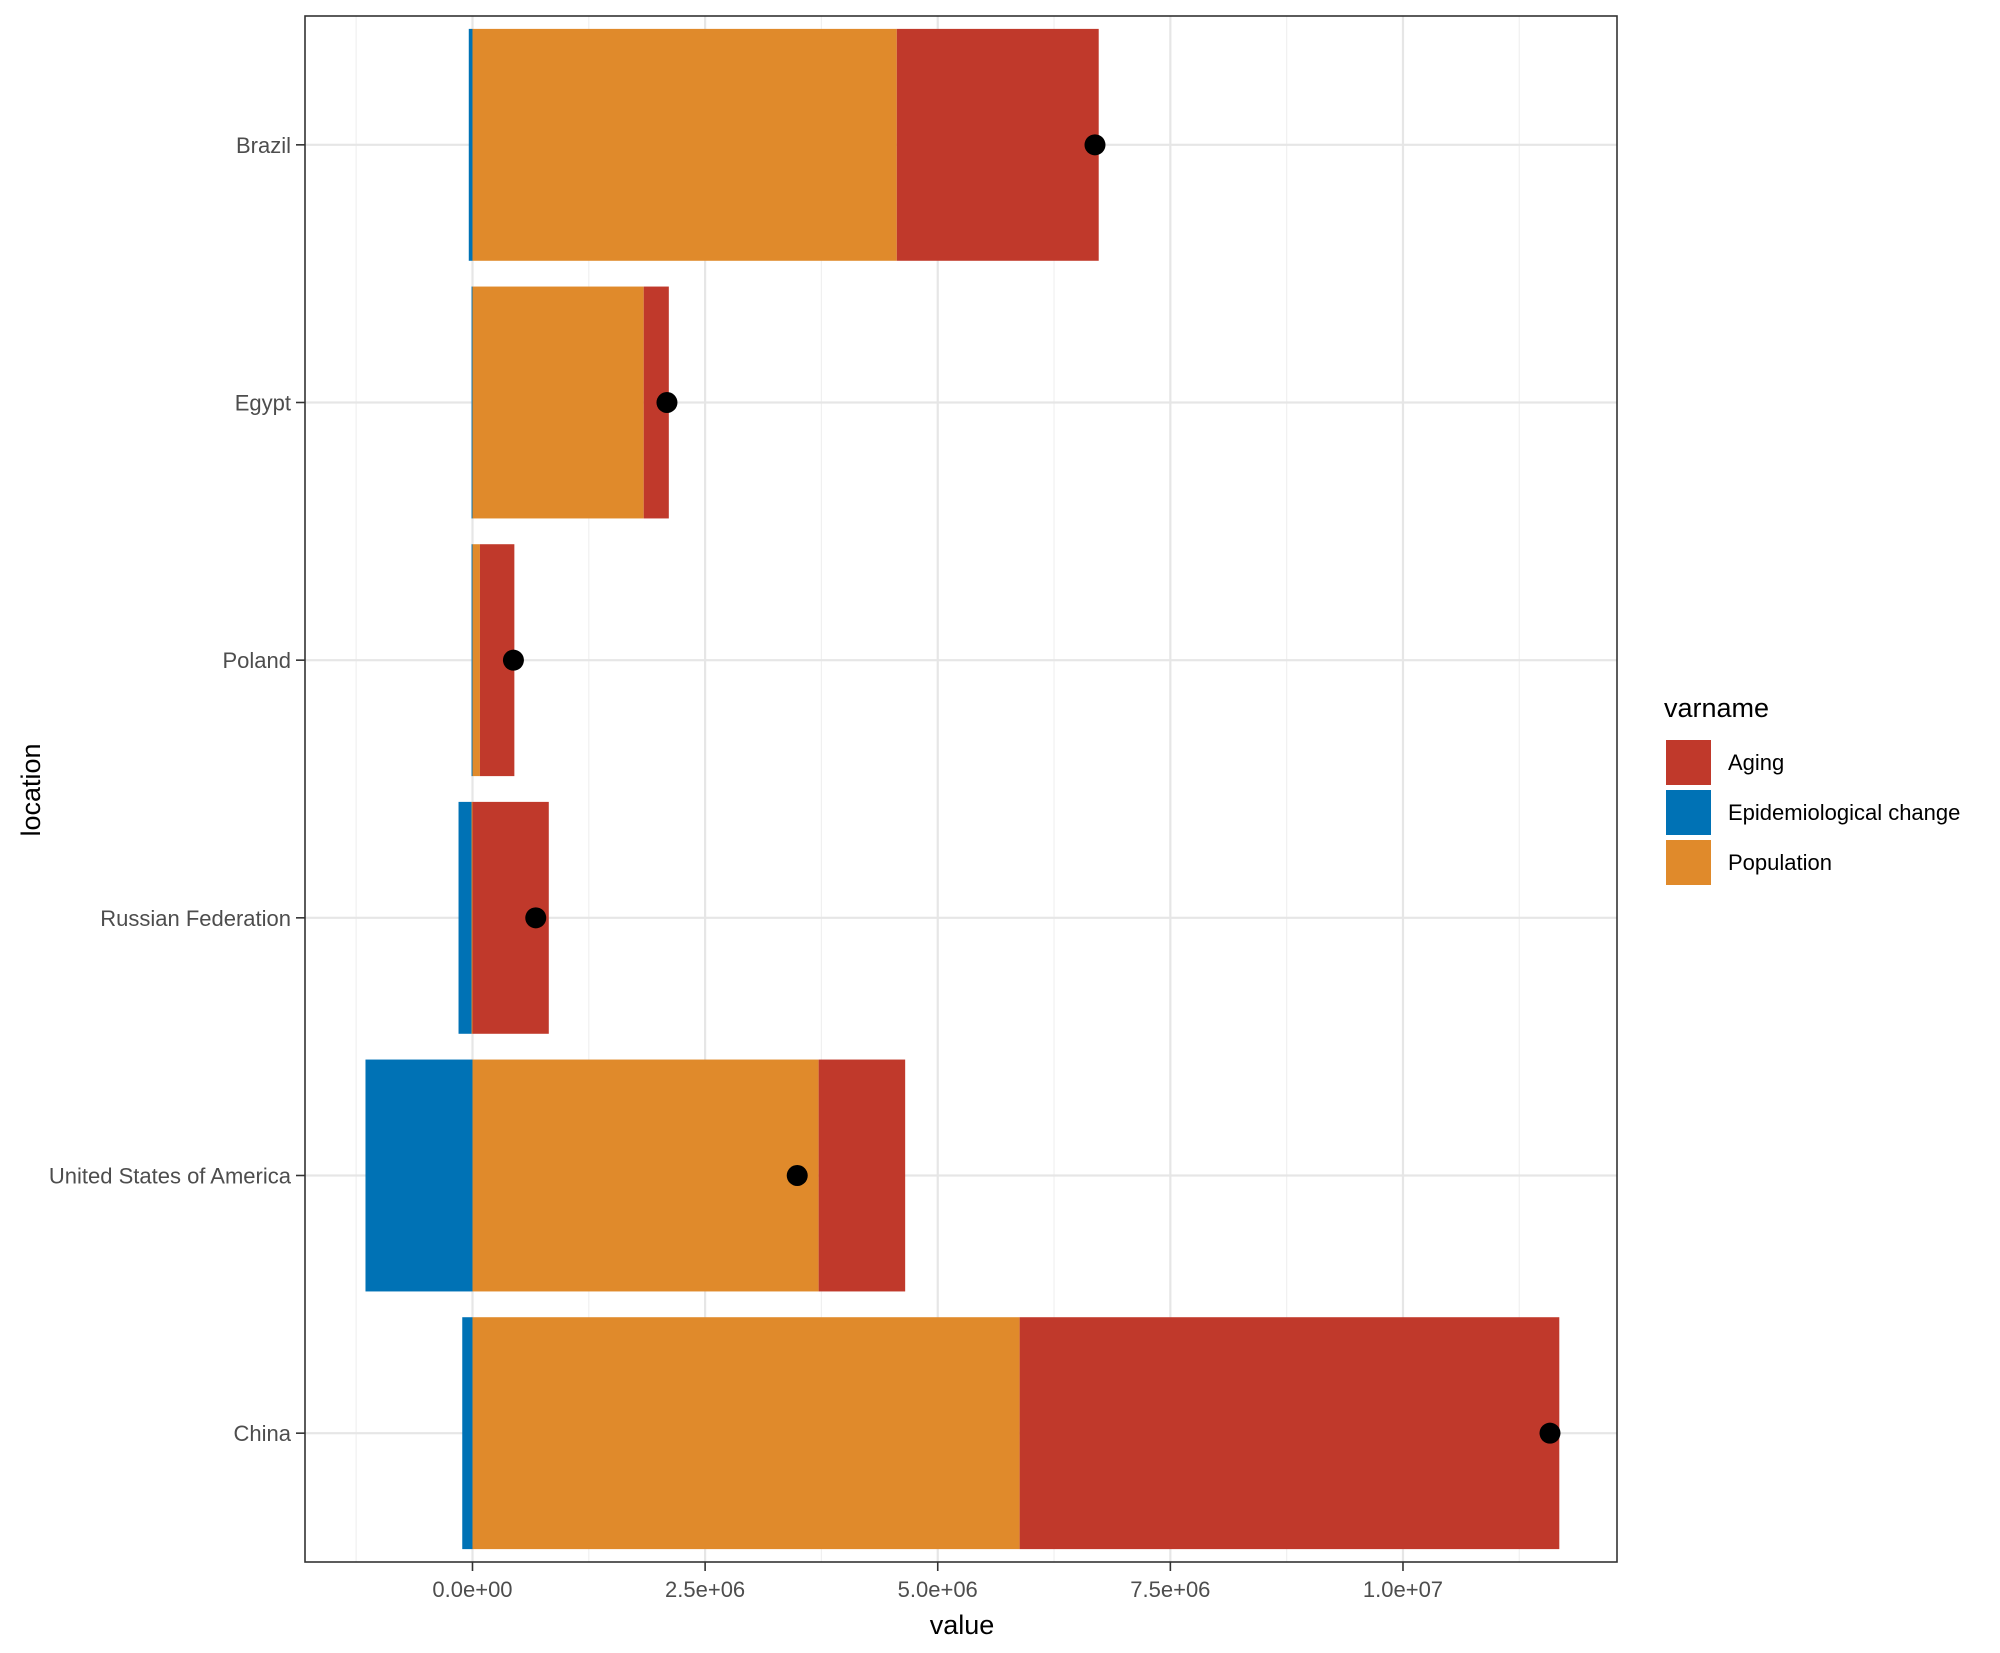 The width and height of the screenshot is (2000, 1653). What do you see at coordinates (1716, 708) in the screenshot?
I see `legend-title: varname` at bounding box center [1716, 708].